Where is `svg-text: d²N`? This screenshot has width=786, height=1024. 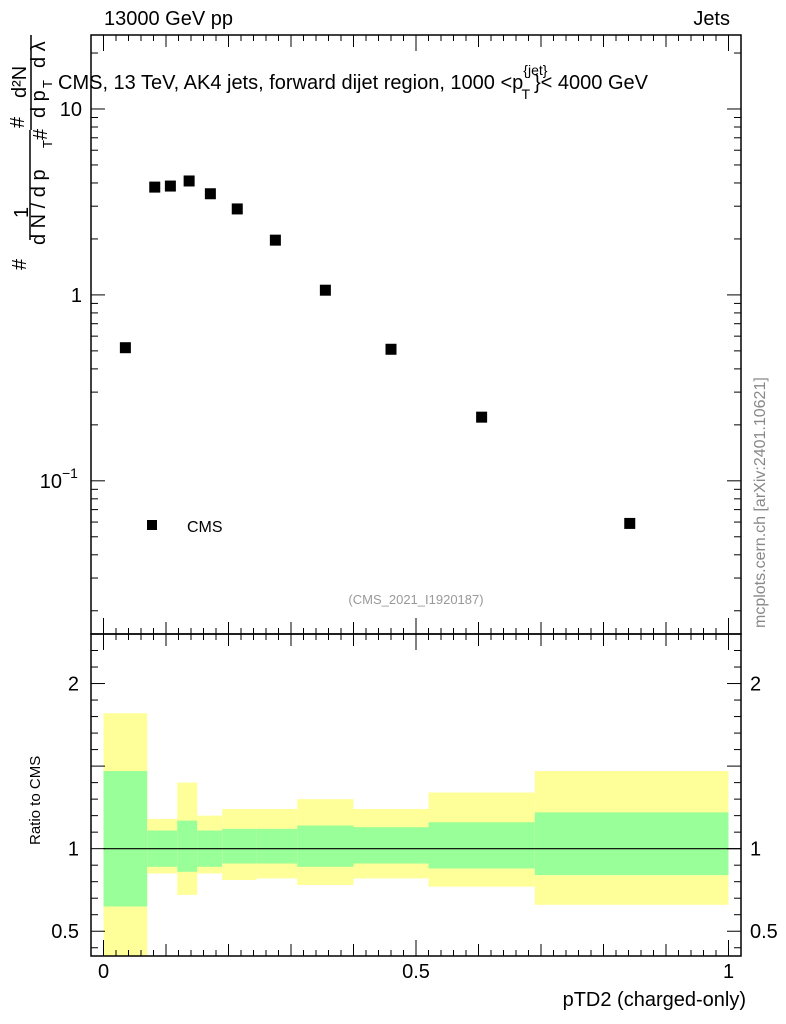 svg-text: d²N is located at coordinates (20, 82).